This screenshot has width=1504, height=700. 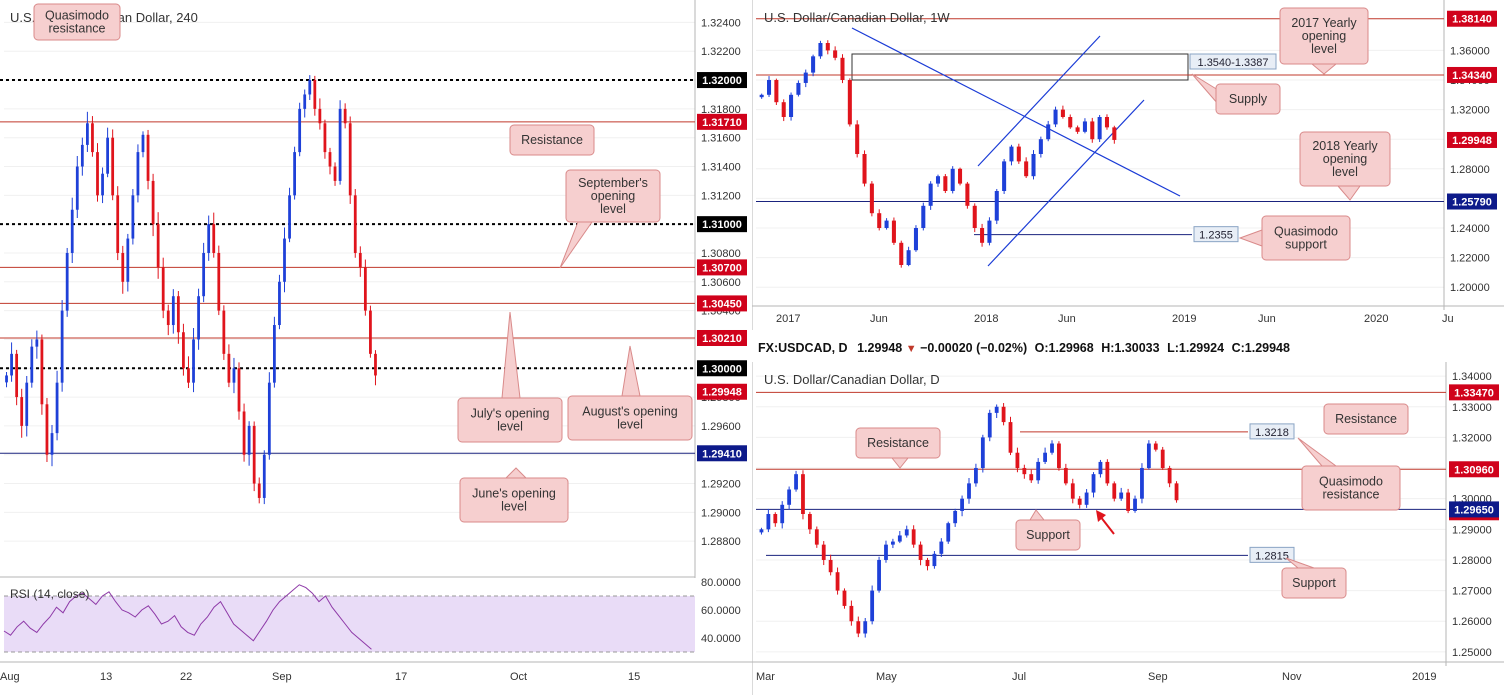 I want to click on h4-rsi-label: RSI (14, close), so click(x=49, y=594).